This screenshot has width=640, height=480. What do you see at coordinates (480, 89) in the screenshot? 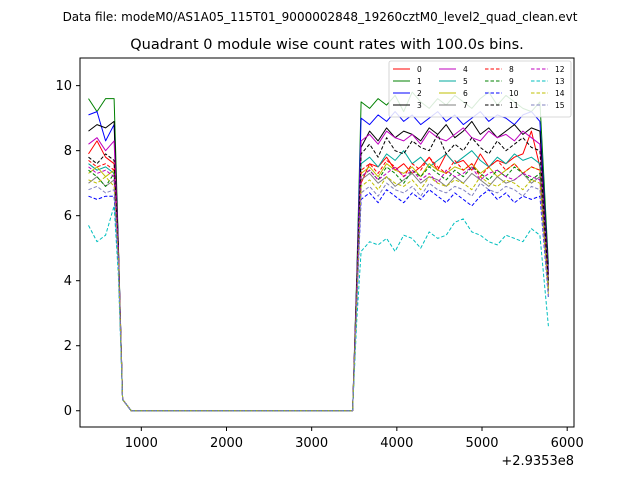
I see `legend-box` at bounding box center [480, 89].